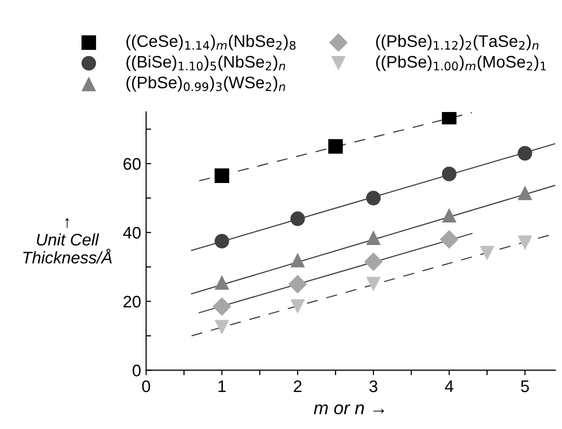  I want to click on y-tick-label: 0, so click(136, 370).